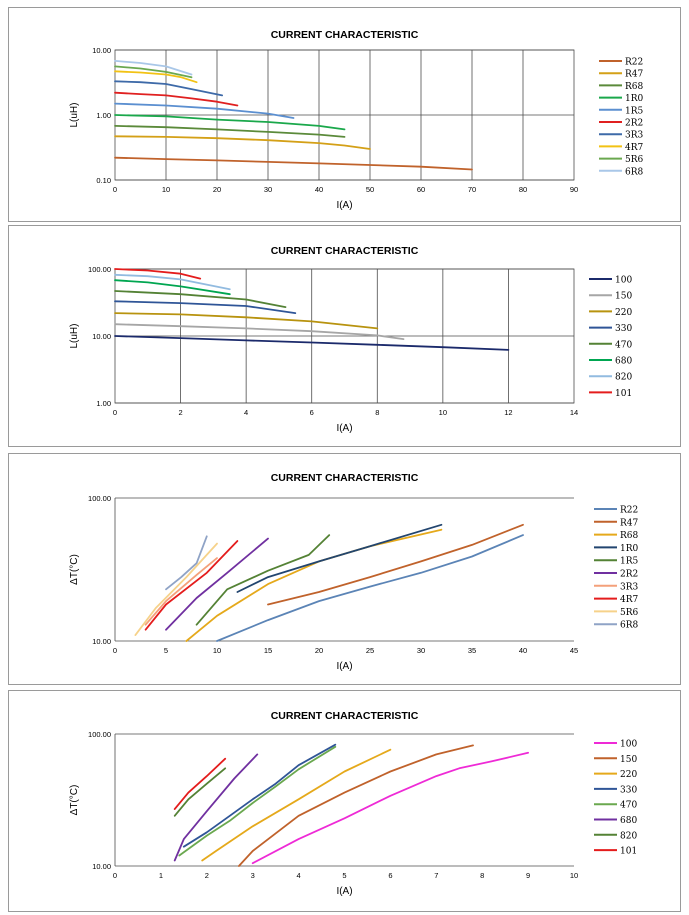 This screenshot has width=689, height=915. I want to click on x-tick-label: 6, so click(312, 412).